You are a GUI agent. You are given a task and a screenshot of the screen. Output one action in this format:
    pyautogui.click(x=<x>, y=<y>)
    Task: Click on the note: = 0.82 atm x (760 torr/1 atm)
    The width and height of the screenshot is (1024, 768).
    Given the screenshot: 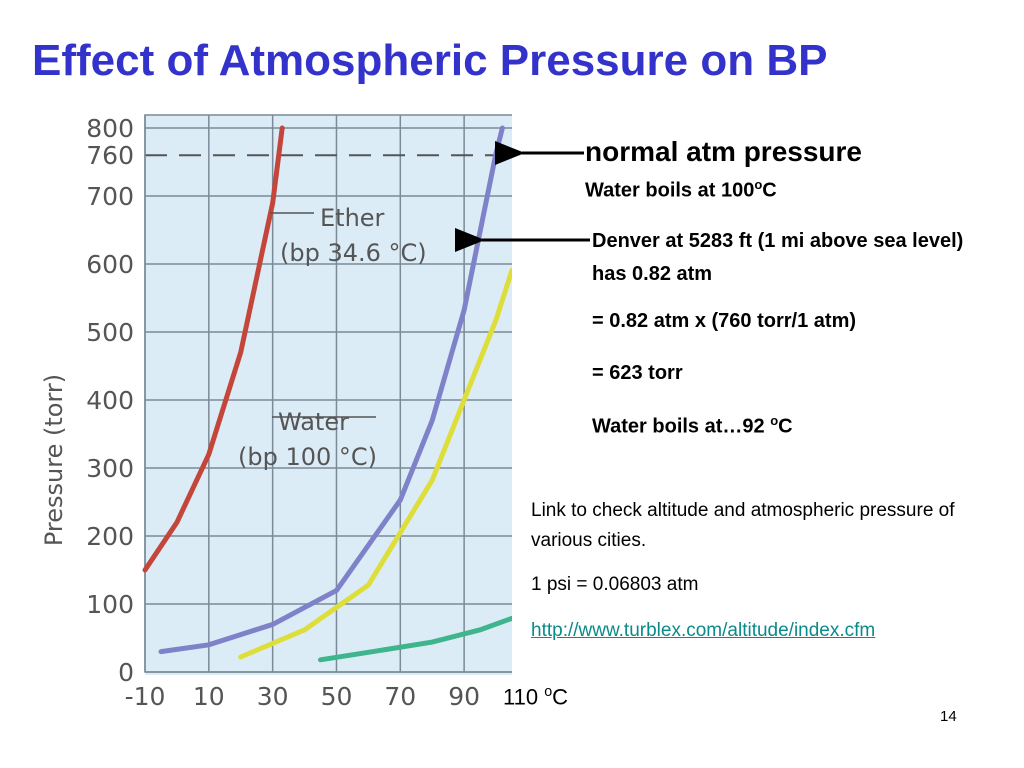 What is the action you would take?
    pyautogui.click(x=724, y=321)
    